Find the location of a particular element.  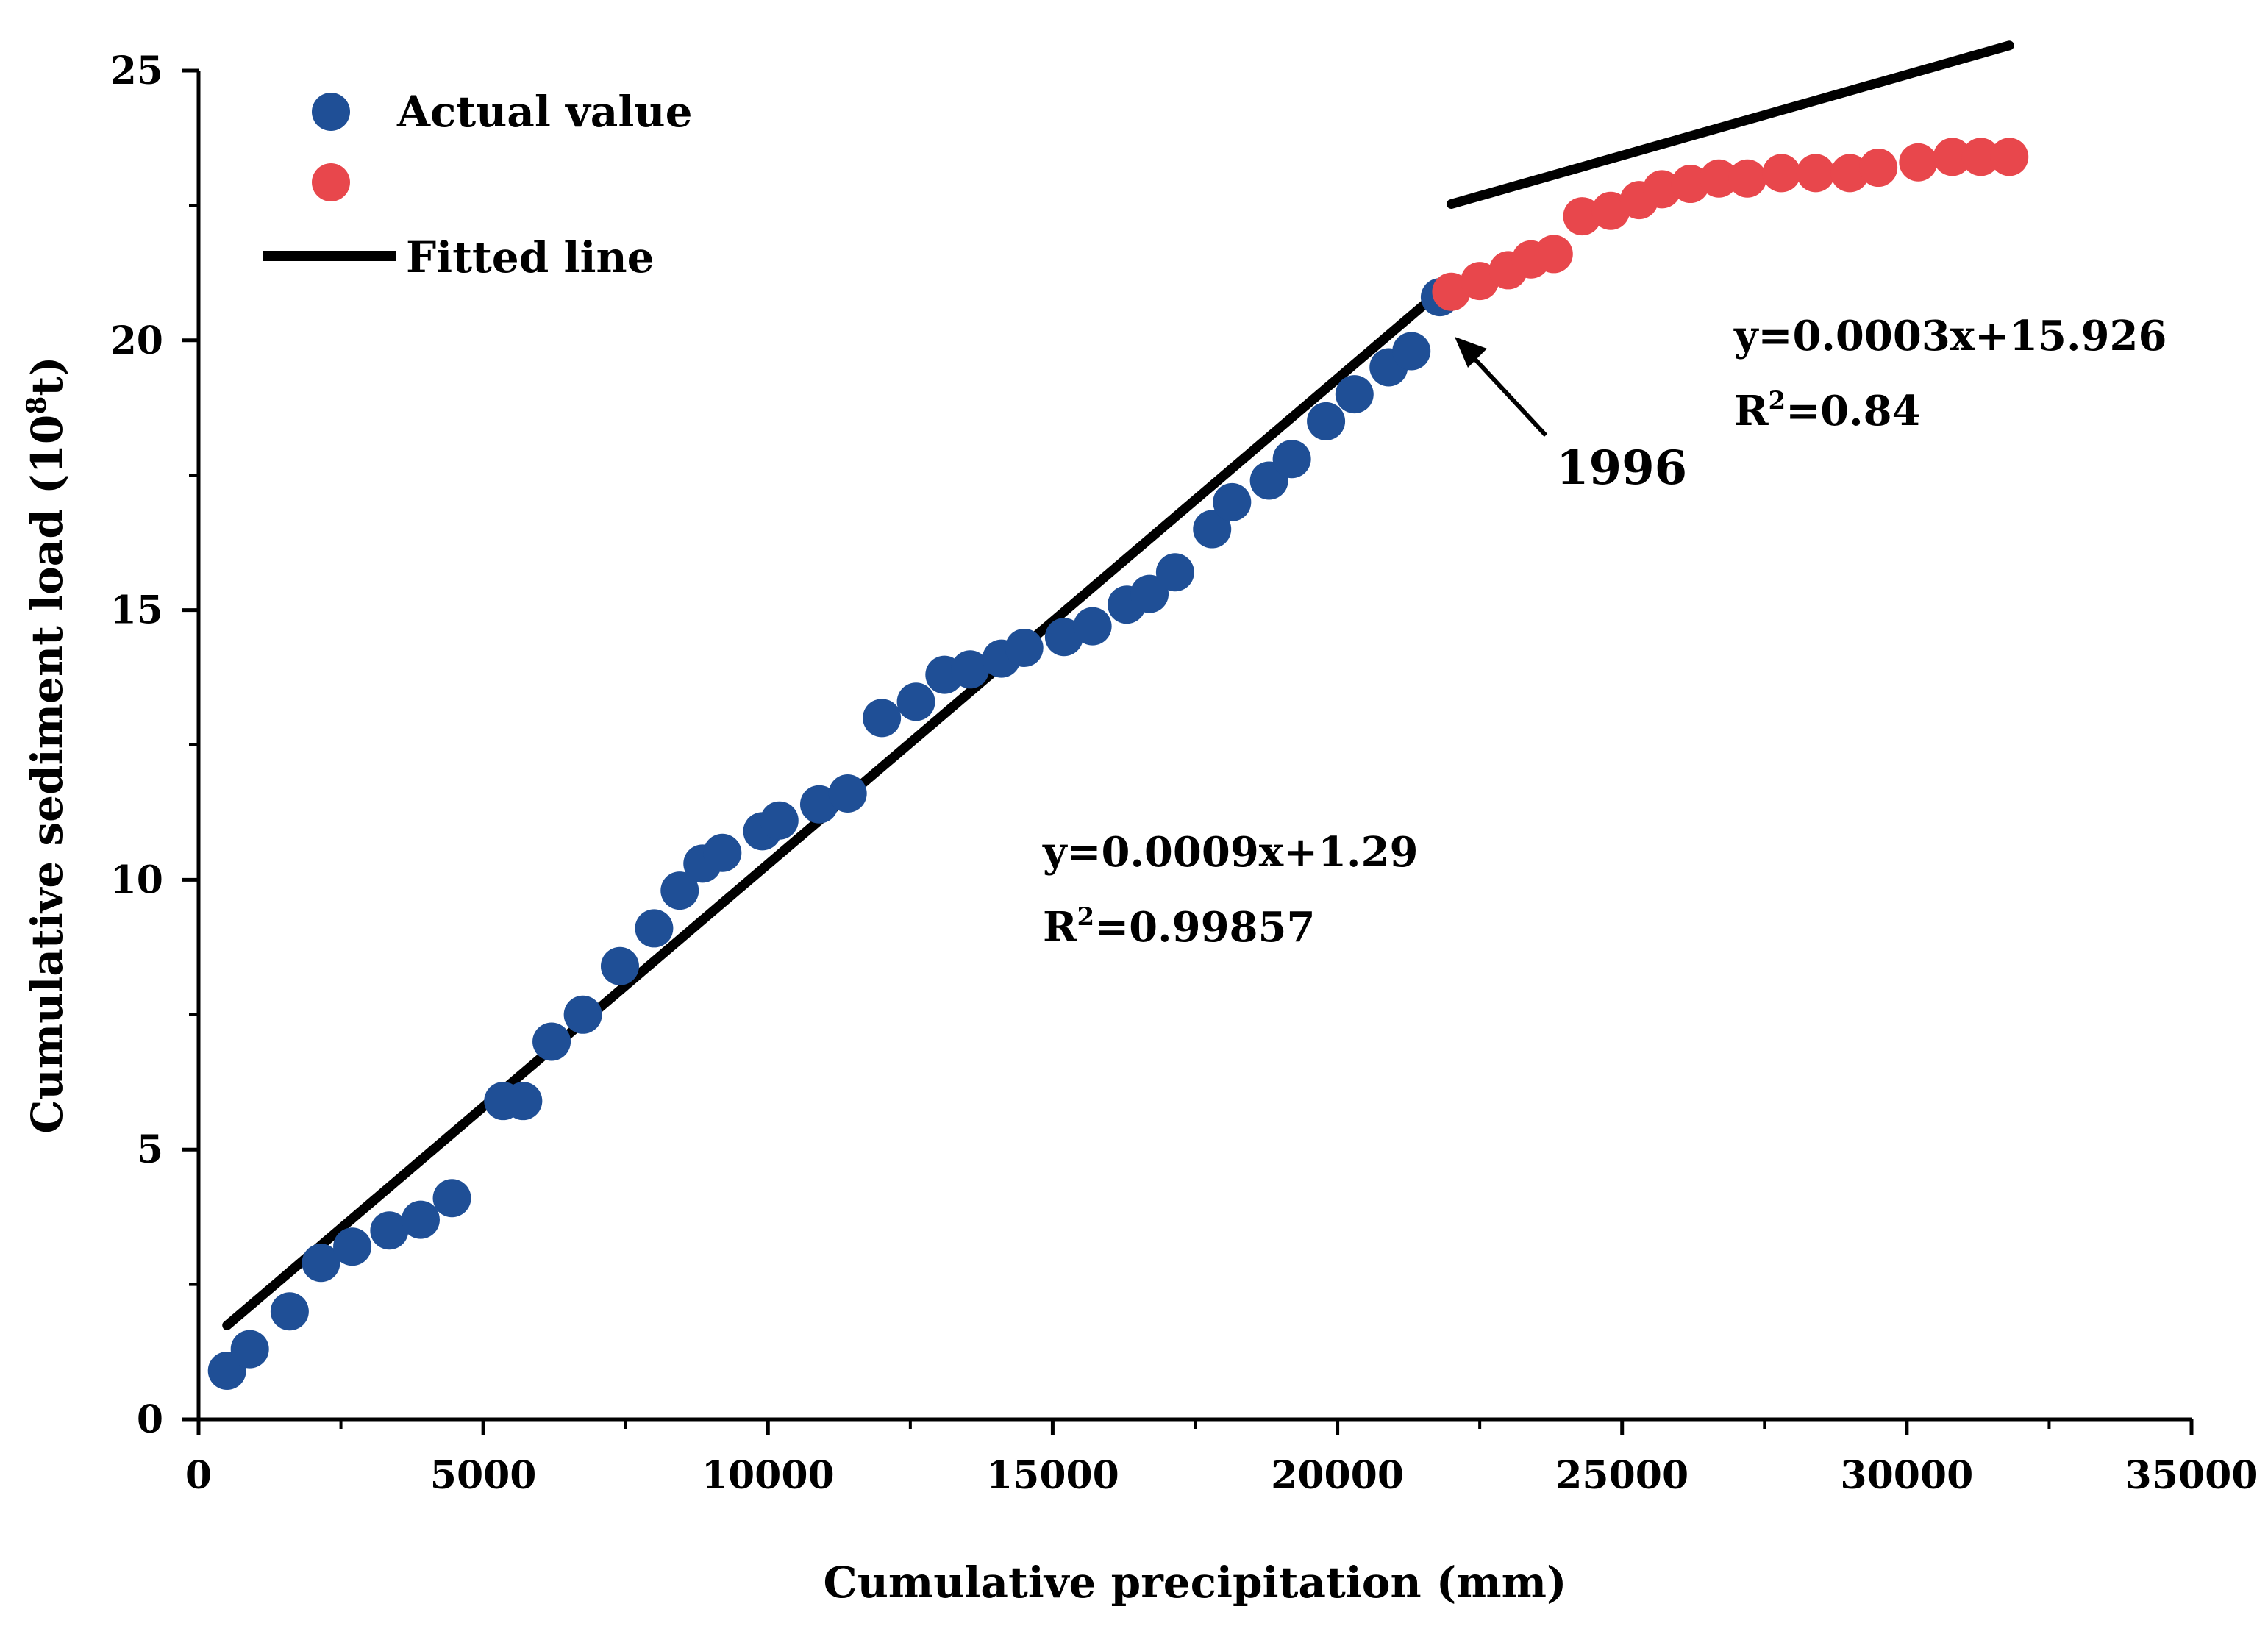

fit2-r-squared: R2=0.84 is located at coordinates (1827, 410).